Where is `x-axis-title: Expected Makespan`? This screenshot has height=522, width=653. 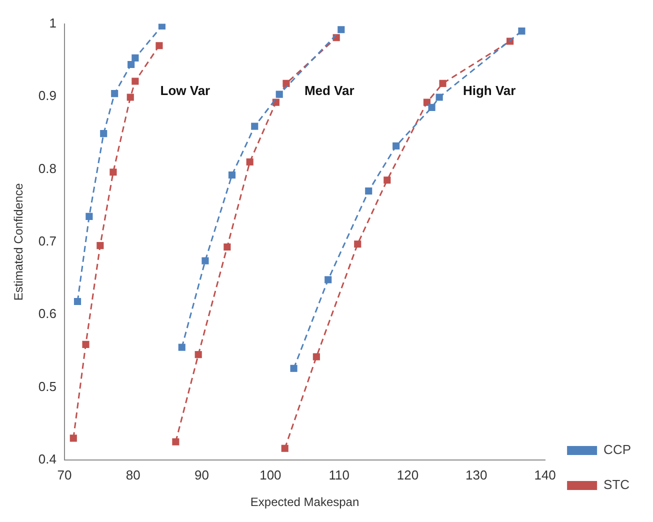 x-axis-title: Expected Makespan is located at coordinates (305, 502).